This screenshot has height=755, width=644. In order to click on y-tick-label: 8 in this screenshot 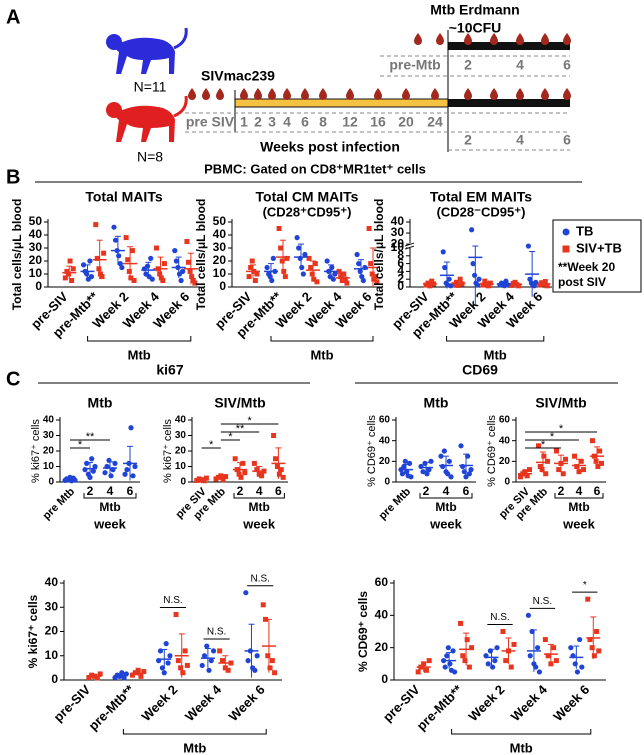, I will do `click(400, 255)`.